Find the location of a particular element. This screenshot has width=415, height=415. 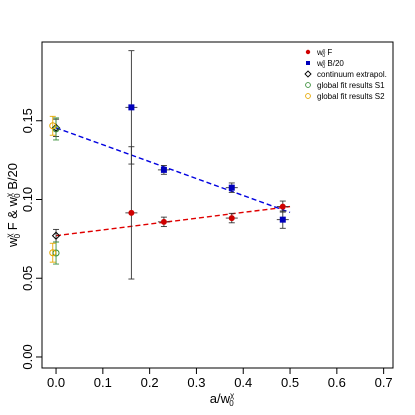

legend-entry-s1: global fit results S1 is located at coordinates (345, 85).